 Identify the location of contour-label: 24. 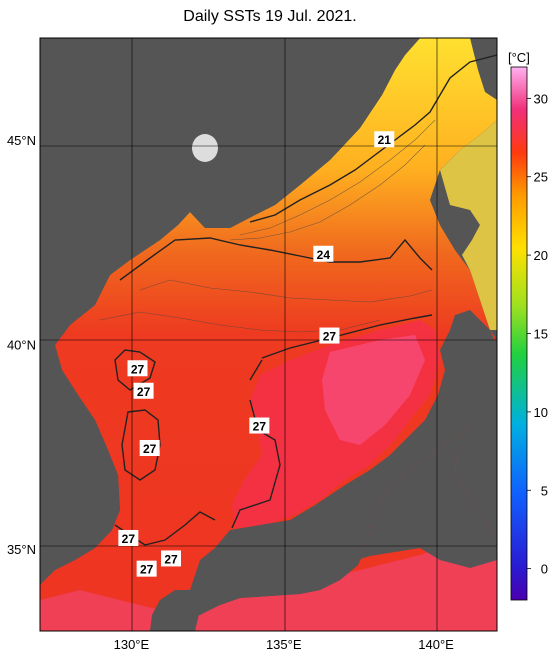
(324, 255).